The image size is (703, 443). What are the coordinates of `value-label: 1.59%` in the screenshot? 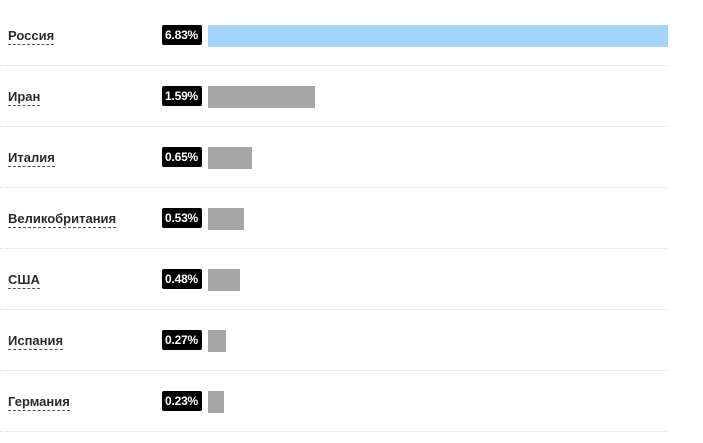 It's located at (182, 96).